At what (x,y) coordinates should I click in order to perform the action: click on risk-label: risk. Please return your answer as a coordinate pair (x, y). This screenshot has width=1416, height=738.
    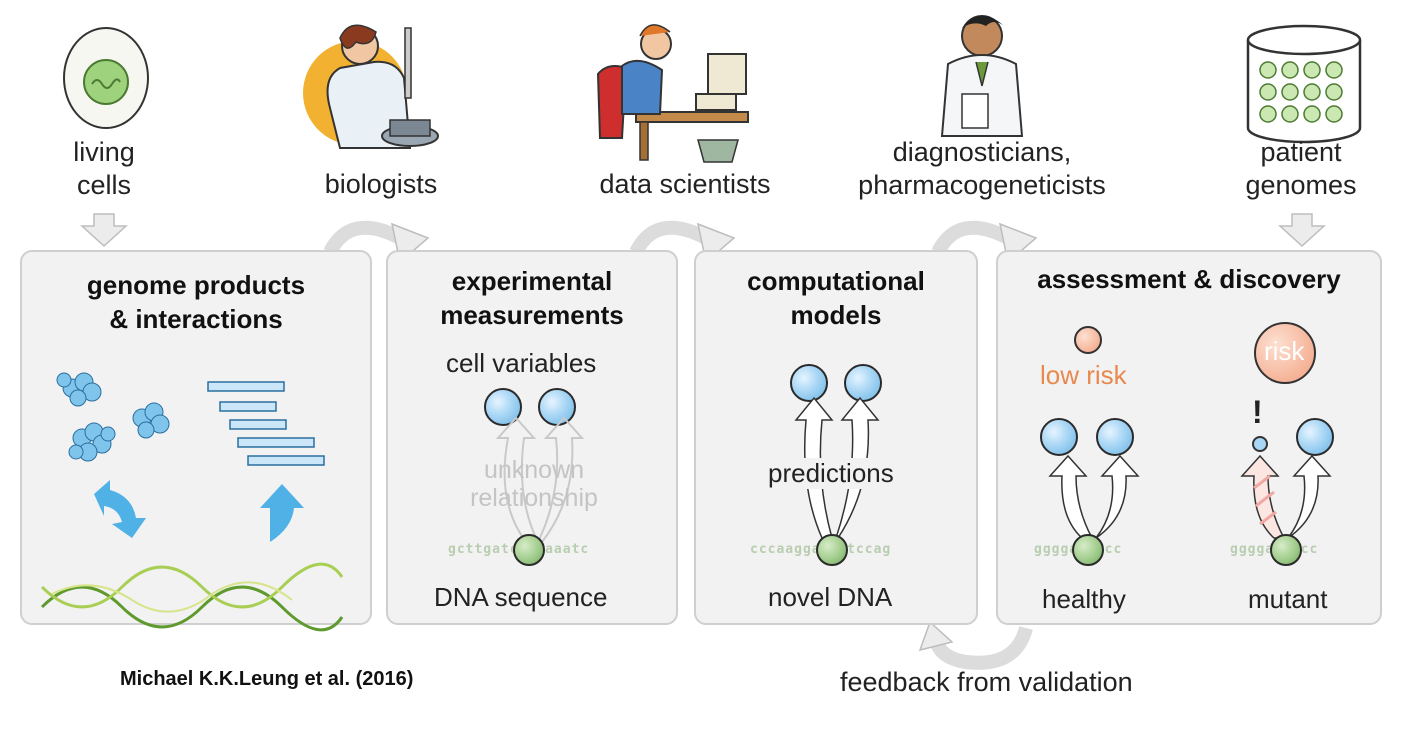
    Looking at the image, I should click on (1284, 351).